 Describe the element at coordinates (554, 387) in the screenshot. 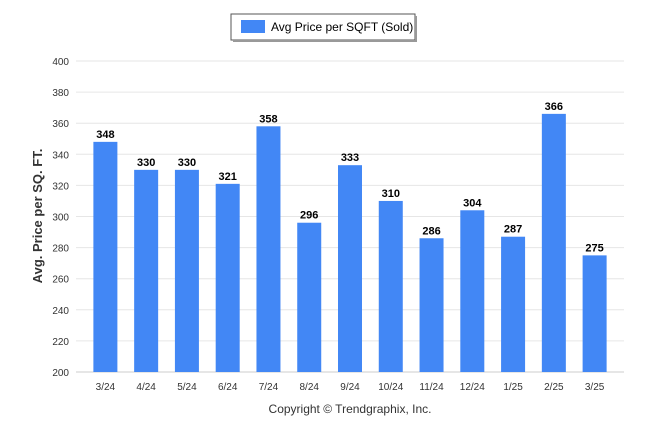

I see `x-tick-label: 2/25` at that location.